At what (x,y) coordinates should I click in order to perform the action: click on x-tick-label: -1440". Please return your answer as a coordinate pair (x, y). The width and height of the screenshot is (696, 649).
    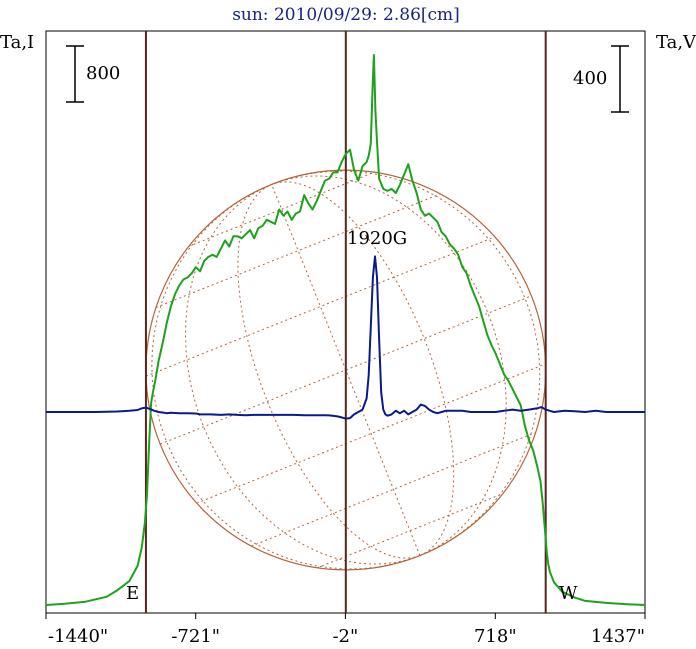
    Looking at the image, I should click on (78, 636).